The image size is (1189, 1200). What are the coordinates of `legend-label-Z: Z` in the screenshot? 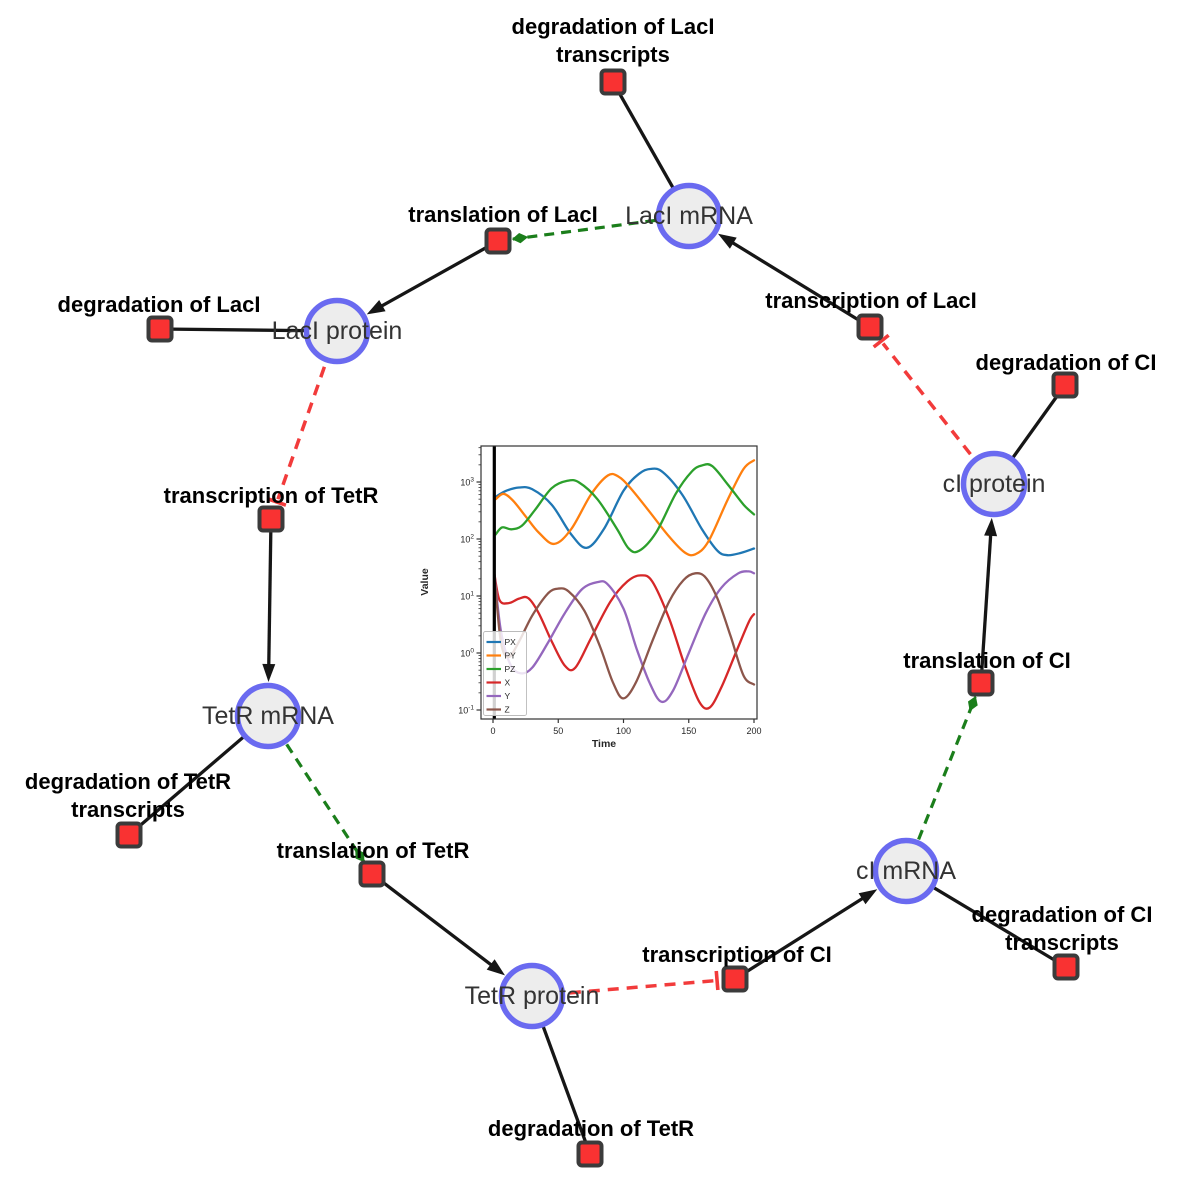 It's located at (507, 710).